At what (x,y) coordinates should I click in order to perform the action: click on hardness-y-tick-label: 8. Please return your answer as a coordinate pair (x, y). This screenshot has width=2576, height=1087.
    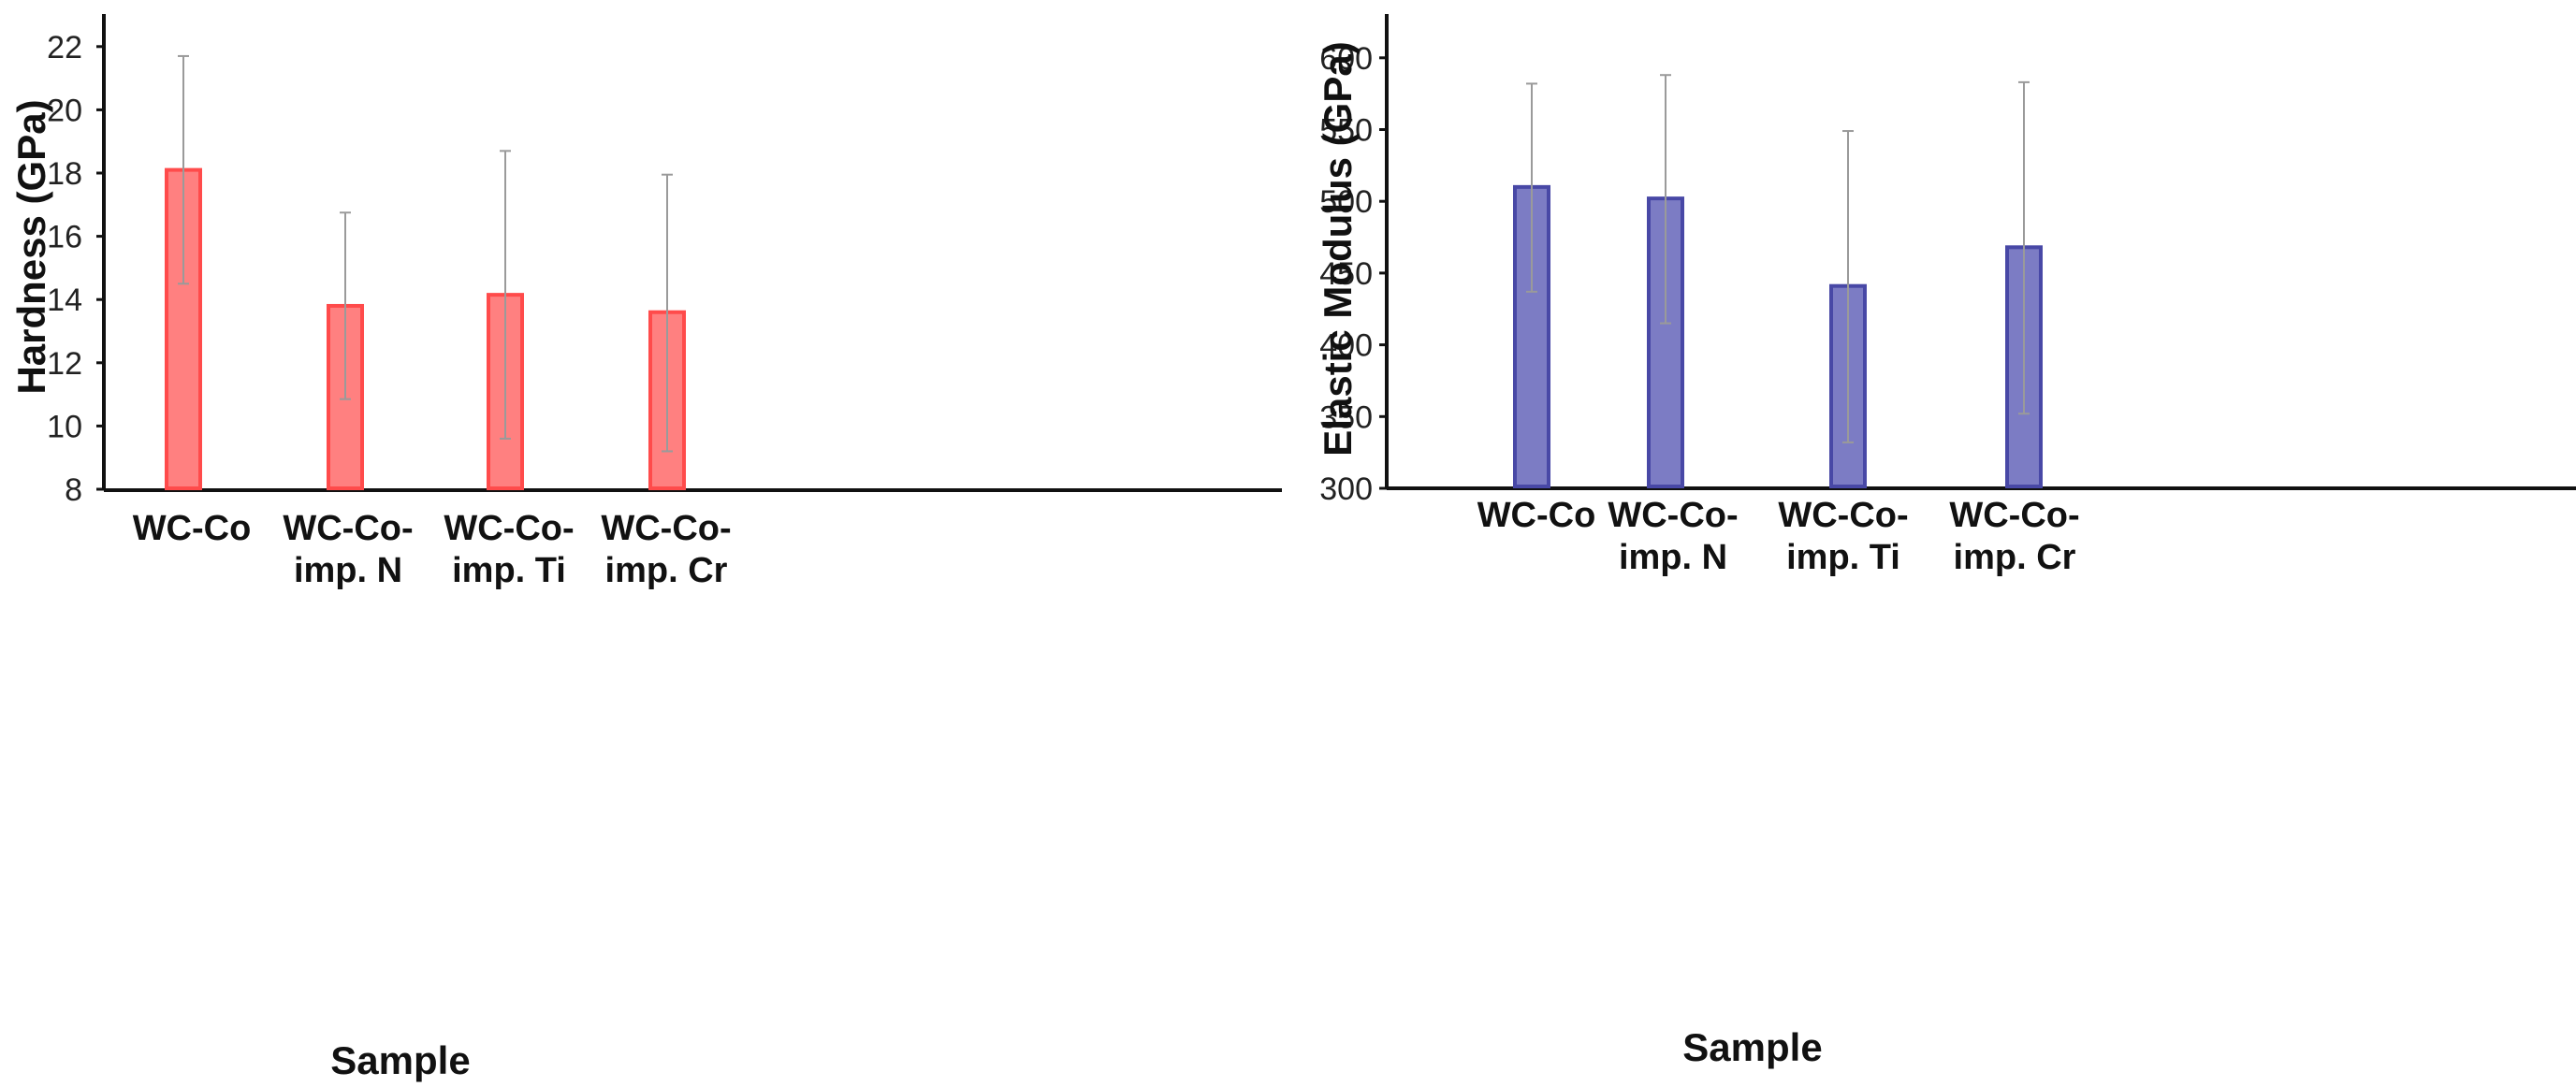
    Looking at the image, I should click on (73, 490).